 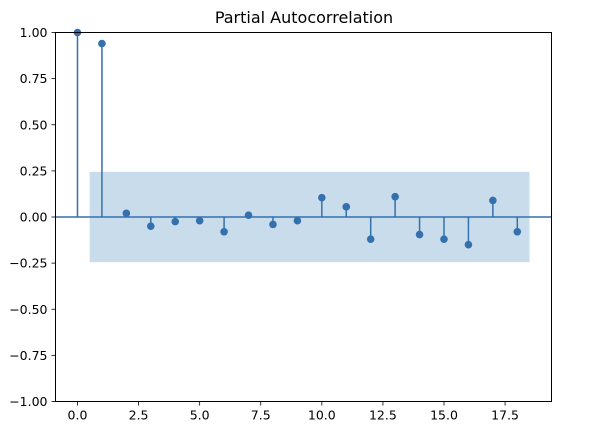 I want to click on y-tick-label: −0.75, so click(x=28, y=355).